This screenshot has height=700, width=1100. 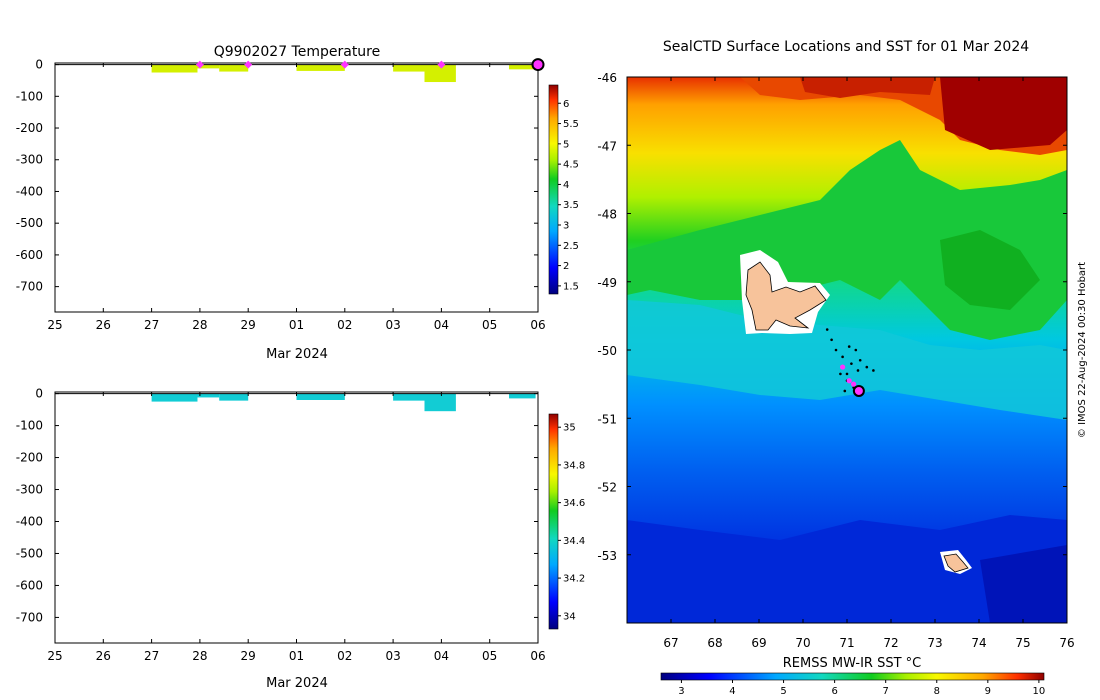 What do you see at coordinates (681, 691) in the screenshot?
I see `map-colorbar-tick-label: 3` at bounding box center [681, 691].